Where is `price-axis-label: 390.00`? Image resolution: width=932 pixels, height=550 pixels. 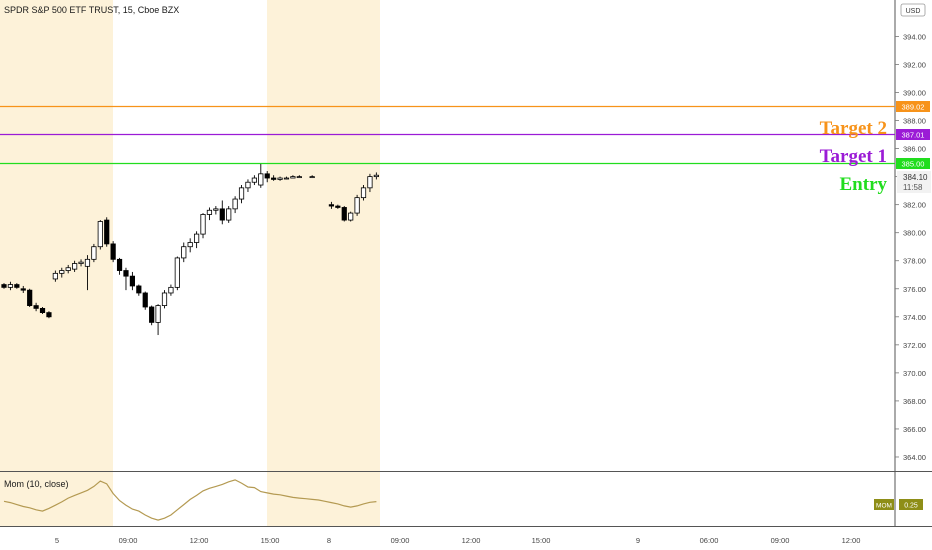 price-axis-label: 390.00 is located at coordinates (914, 93).